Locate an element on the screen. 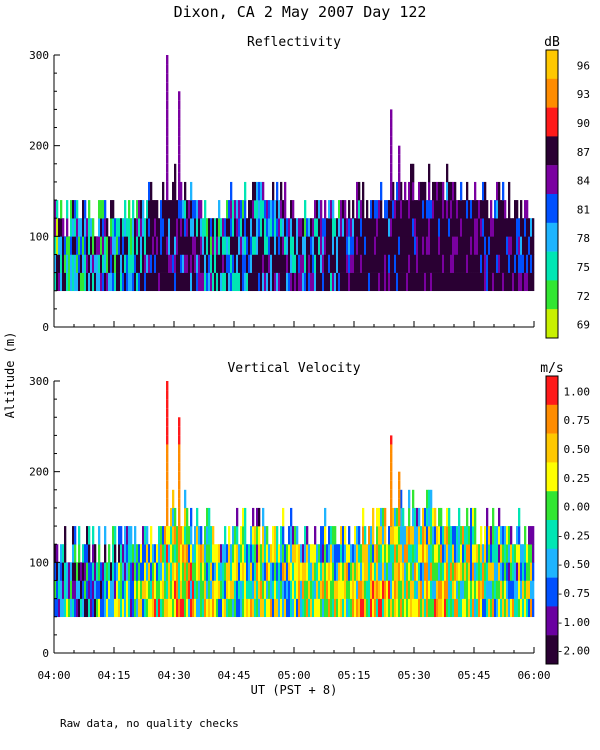 Image resolution: width=600 pixels, height=750 pixels. y-tick-label: 300 is located at coordinates (39, 55).